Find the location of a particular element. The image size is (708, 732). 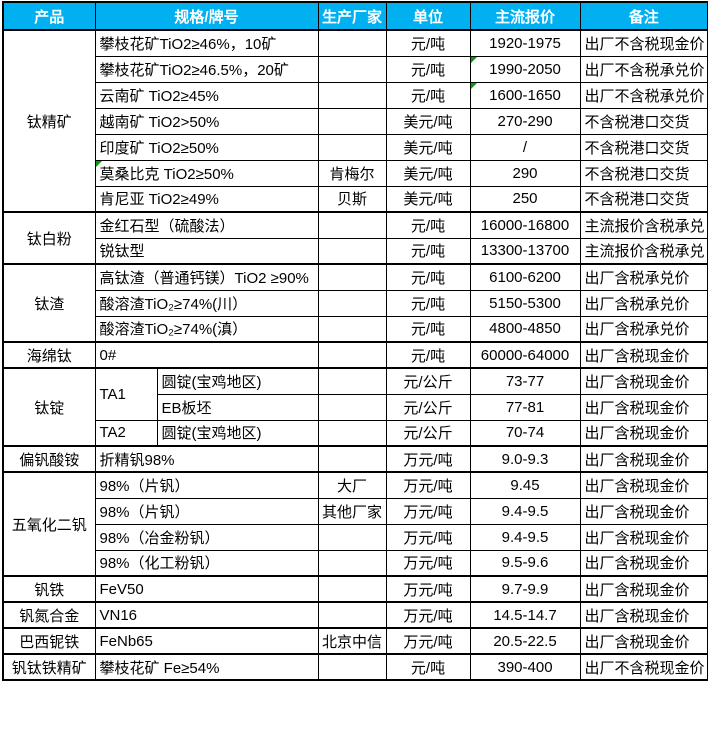

spec-cell: FeV50 is located at coordinates (206, 589).